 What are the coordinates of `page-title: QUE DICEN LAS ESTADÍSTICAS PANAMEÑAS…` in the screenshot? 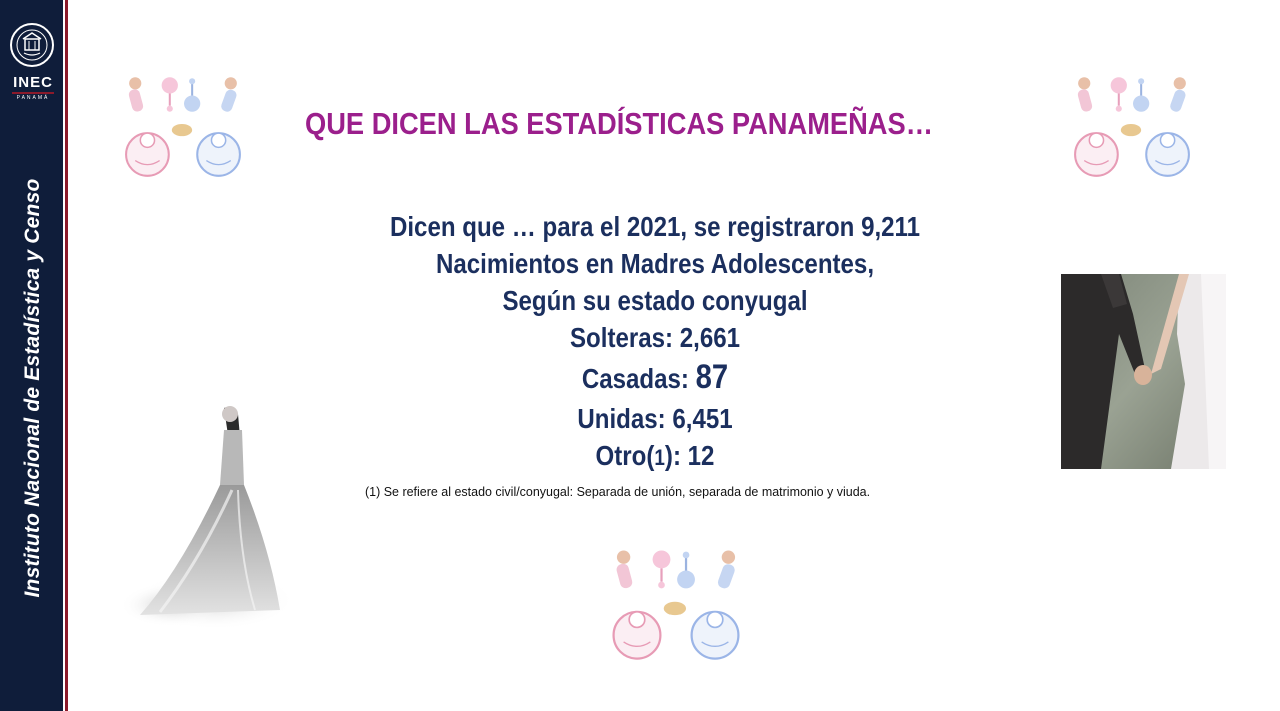 It's located at (619, 123).